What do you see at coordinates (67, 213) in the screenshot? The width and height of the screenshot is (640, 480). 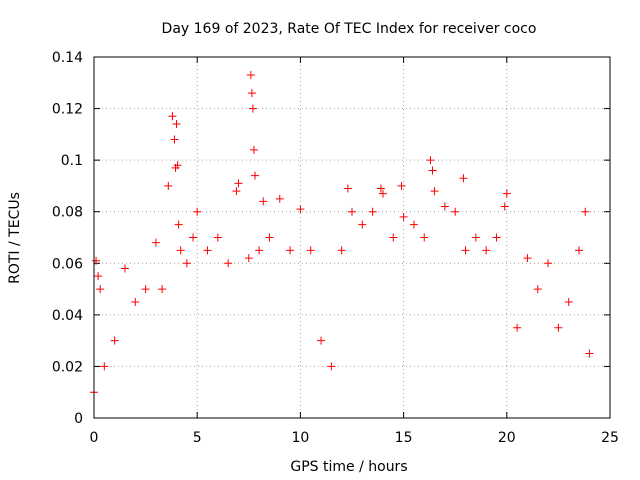 I see `y-tick-label: 0.08` at bounding box center [67, 213].